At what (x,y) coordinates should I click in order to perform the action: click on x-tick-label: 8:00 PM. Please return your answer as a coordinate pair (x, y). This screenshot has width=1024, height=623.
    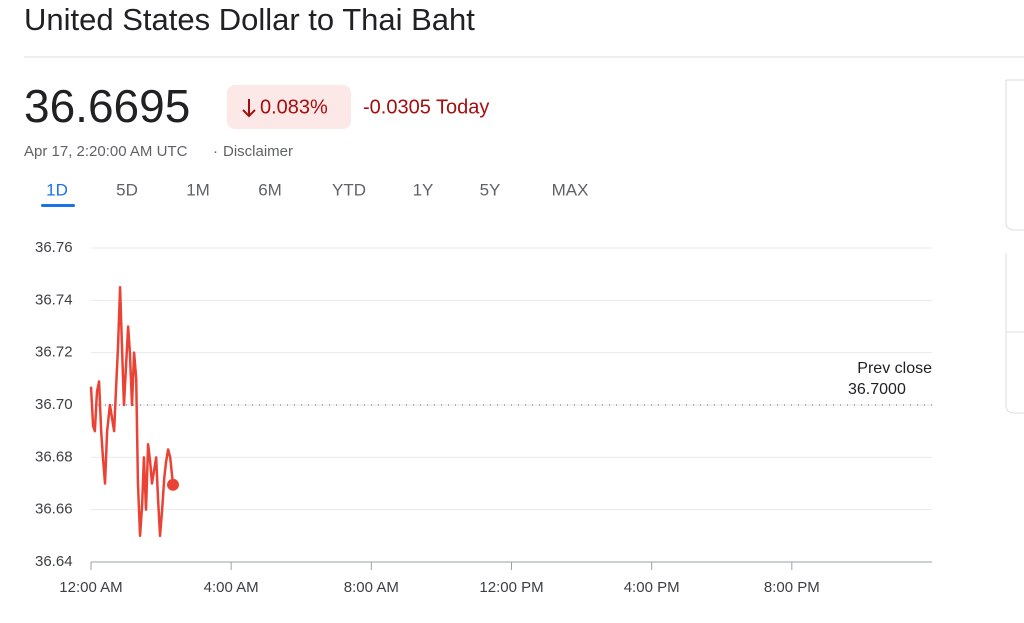
    Looking at the image, I should click on (792, 587).